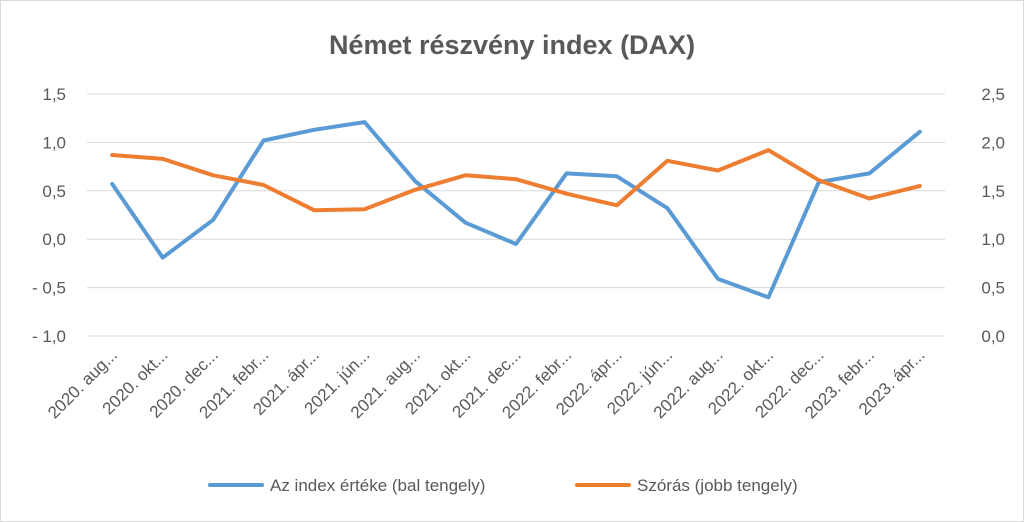 Image resolution: width=1024 pixels, height=522 pixels. Describe the element at coordinates (993, 288) in the screenshot. I see `y-right-tick-label: 0,5` at that location.